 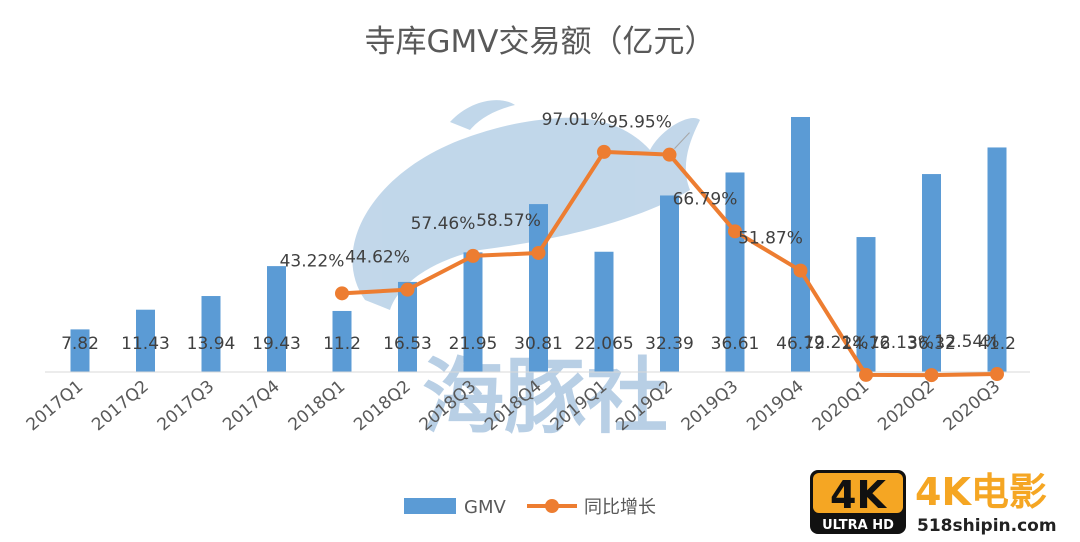 I want to click on growth-value-label: 66.79%, so click(x=705, y=199).